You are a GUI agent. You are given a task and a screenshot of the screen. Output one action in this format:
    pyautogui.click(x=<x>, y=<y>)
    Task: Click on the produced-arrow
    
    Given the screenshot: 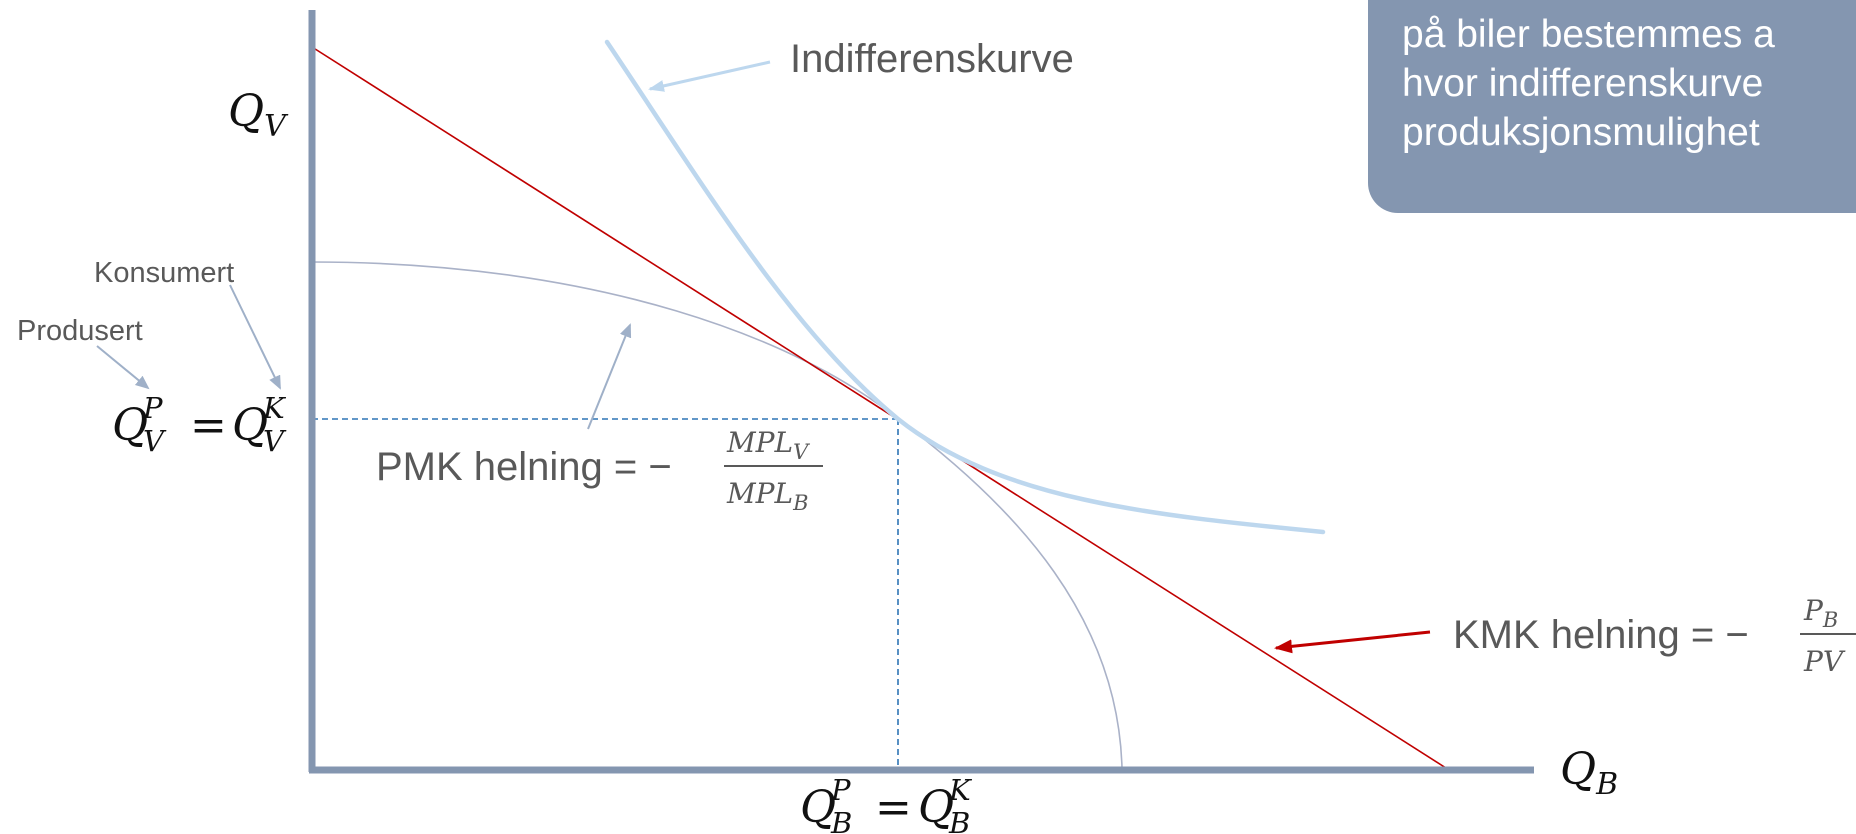 What is the action you would take?
    pyautogui.click(x=123, y=367)
    